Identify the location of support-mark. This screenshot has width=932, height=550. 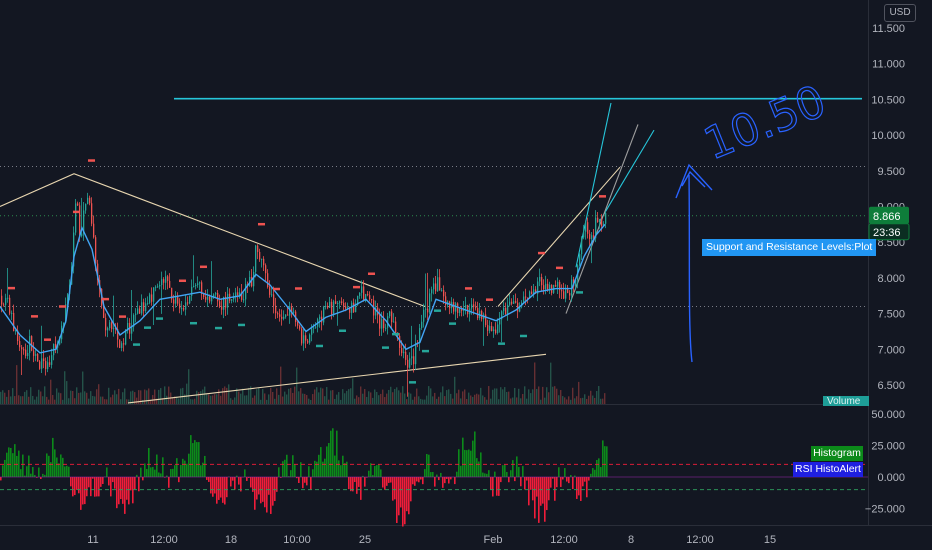
(159, 318).